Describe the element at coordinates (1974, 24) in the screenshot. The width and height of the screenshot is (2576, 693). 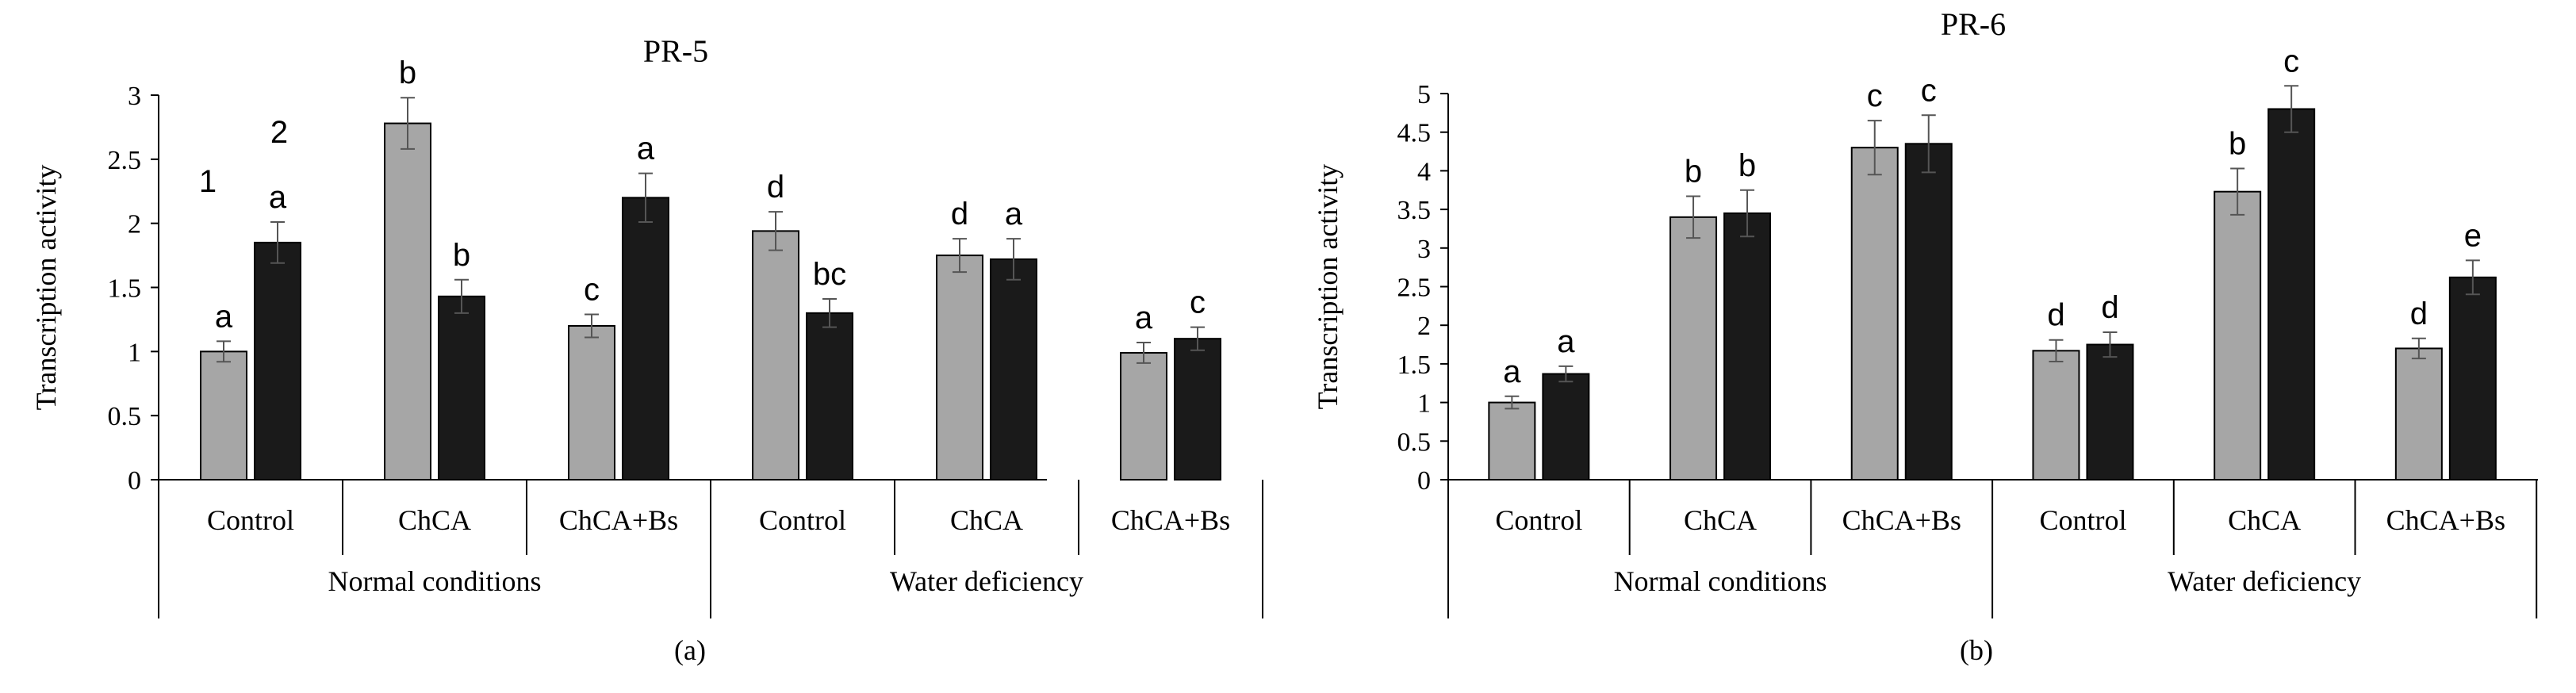
I see `chart-title: PR-6` at that location.